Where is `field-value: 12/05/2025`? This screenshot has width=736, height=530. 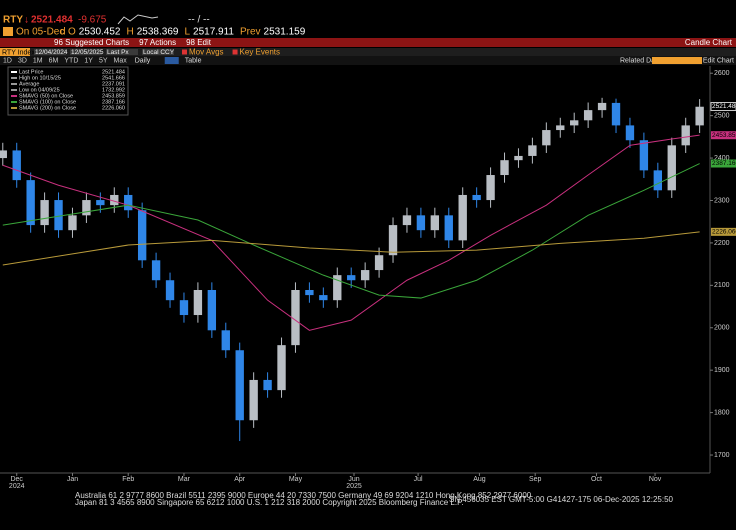 field-value: 12/05/2025 is located at coordinates (87, 52).